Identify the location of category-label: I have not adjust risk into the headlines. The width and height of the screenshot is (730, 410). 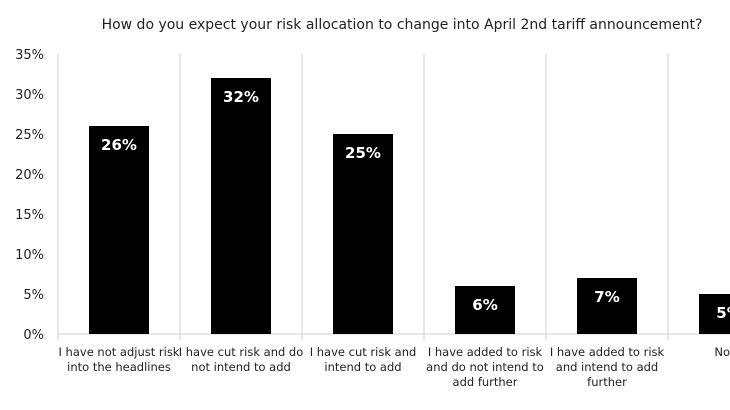
(119, 359).